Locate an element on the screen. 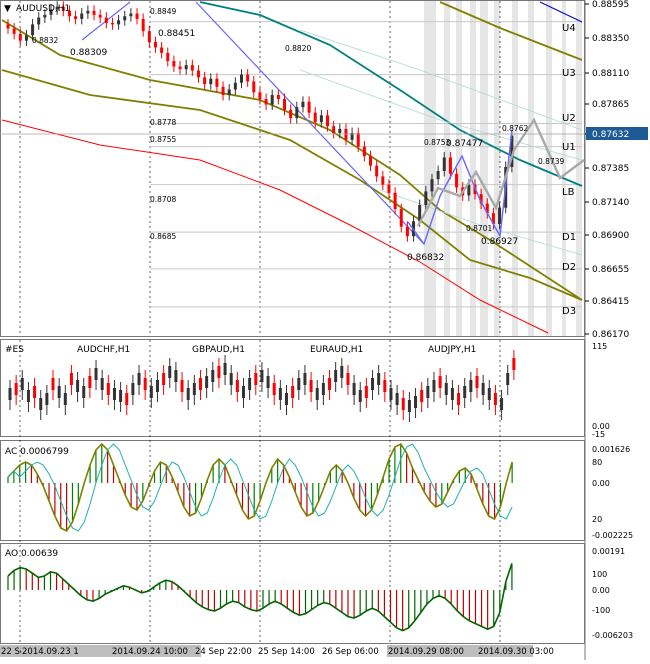  level-value-label: 0.8685 is located at coordinates (163, 236).